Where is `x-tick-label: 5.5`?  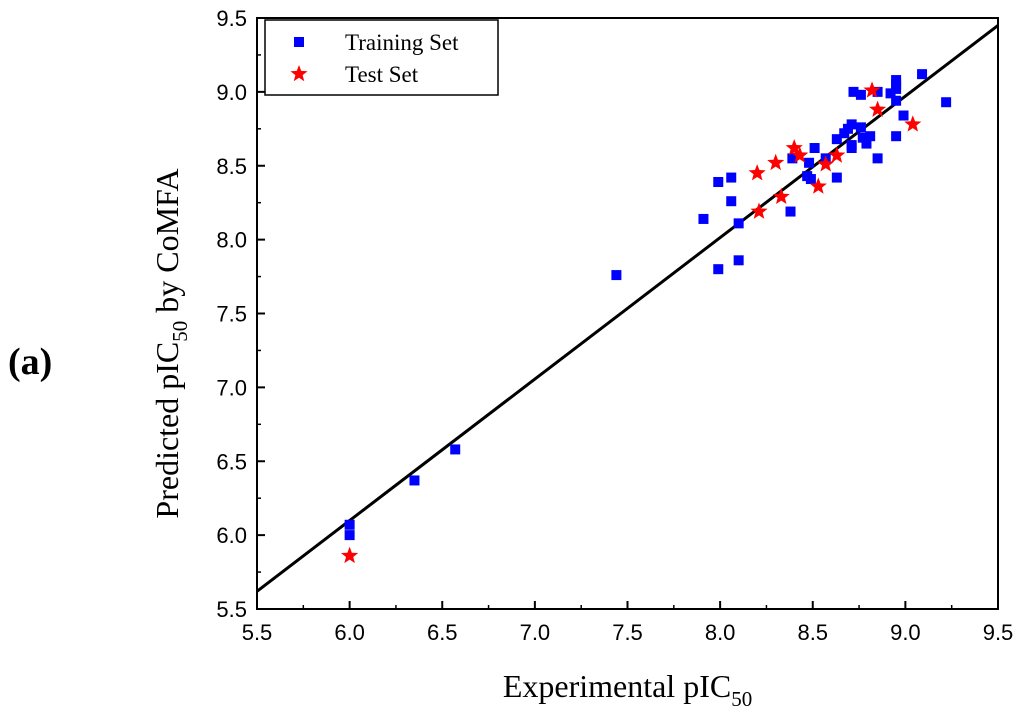 x-tick-label: 5.5 is located at coordinates (257, 632).